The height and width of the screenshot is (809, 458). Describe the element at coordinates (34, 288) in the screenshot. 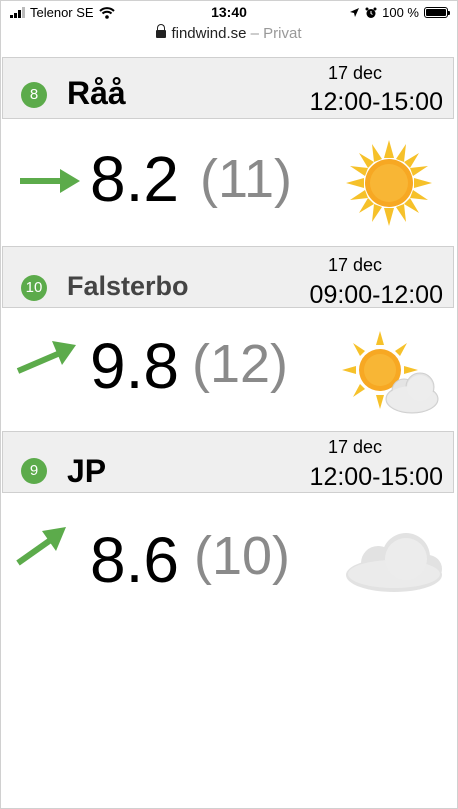

I see `rank-badge: 10` at that location.